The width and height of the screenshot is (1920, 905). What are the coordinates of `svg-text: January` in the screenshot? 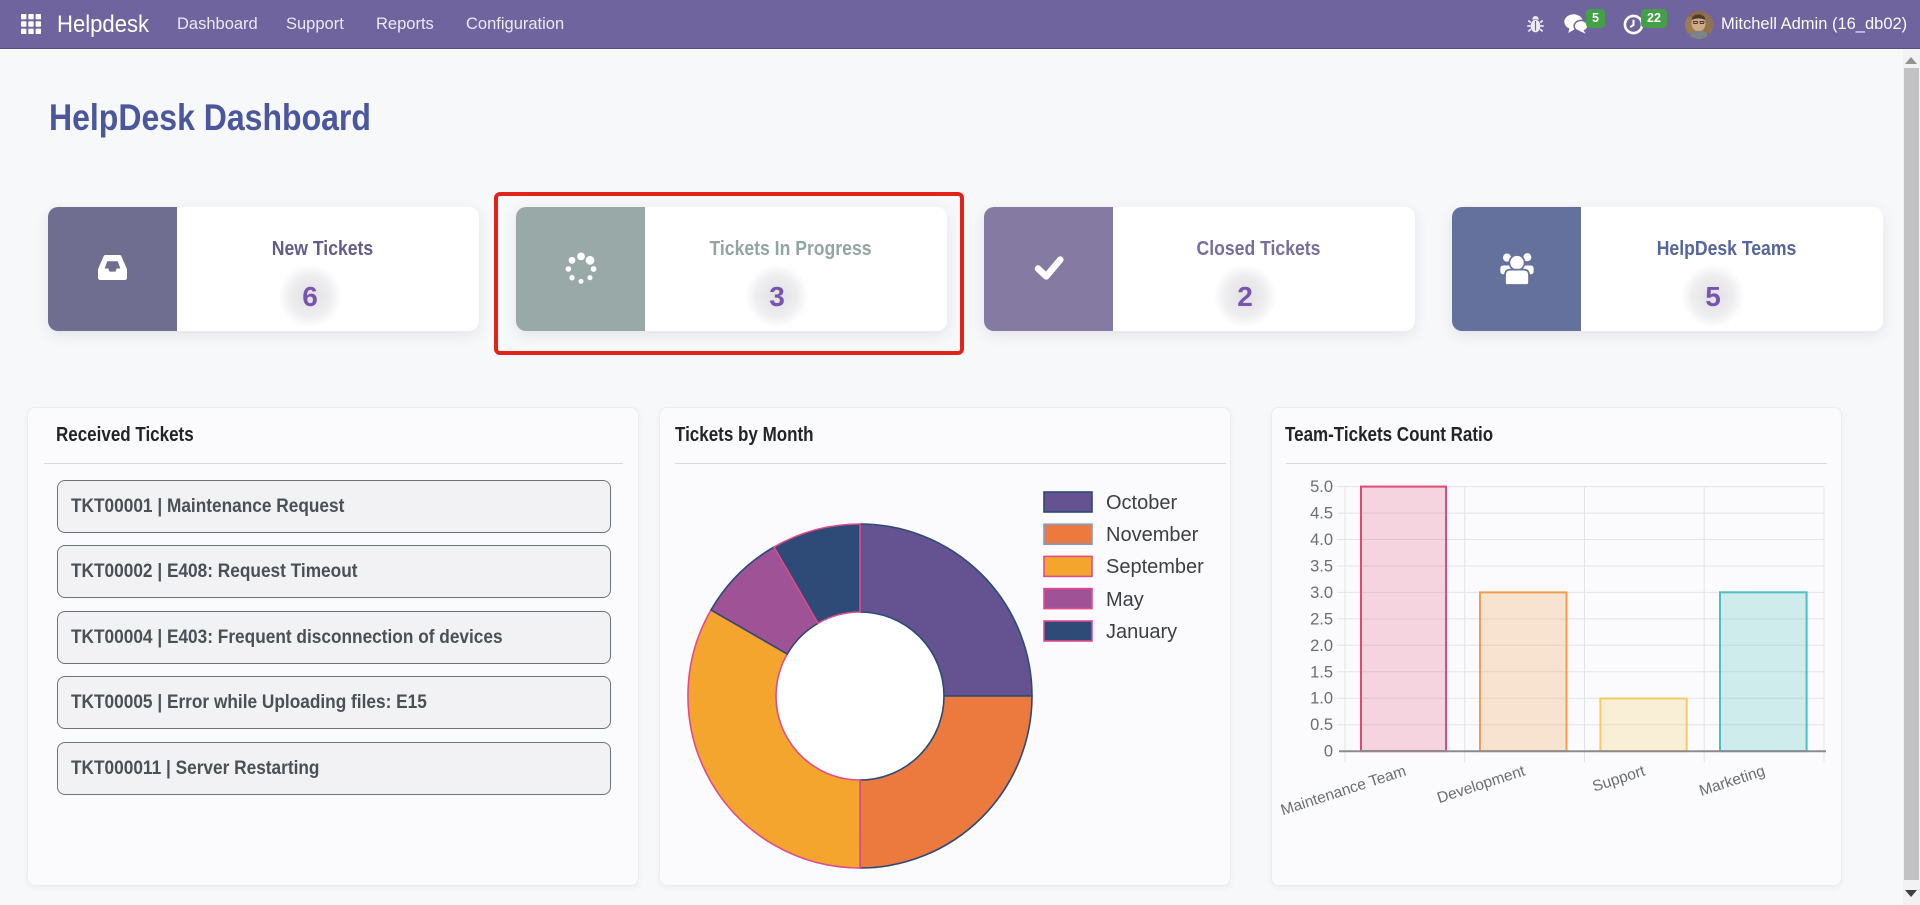 It's located at (1141, 632).